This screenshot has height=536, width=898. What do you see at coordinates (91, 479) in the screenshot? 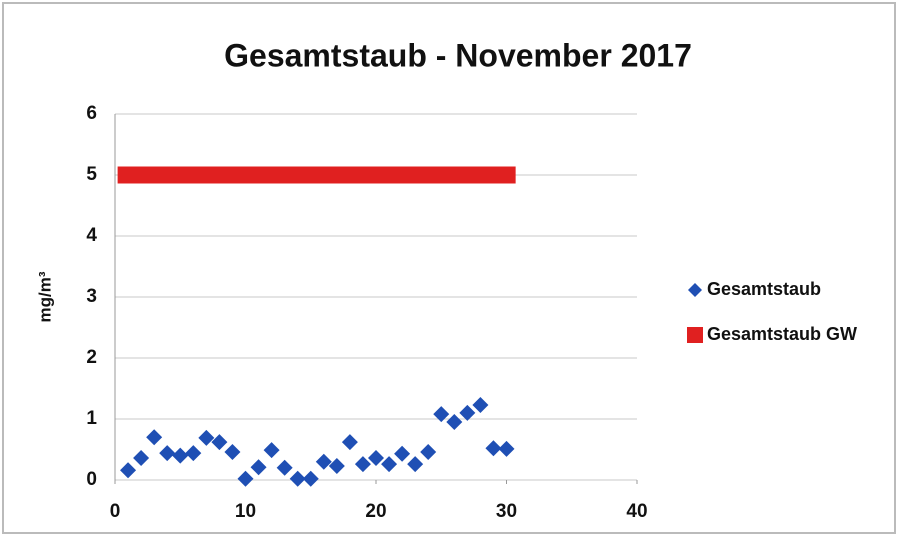
I see `y-tick-label: 0` at bounding box center [91, 479].